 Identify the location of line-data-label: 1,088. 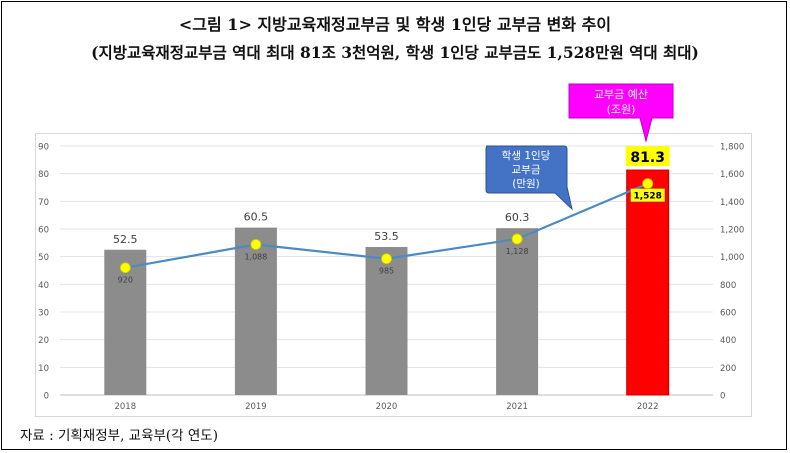
(255, 256).